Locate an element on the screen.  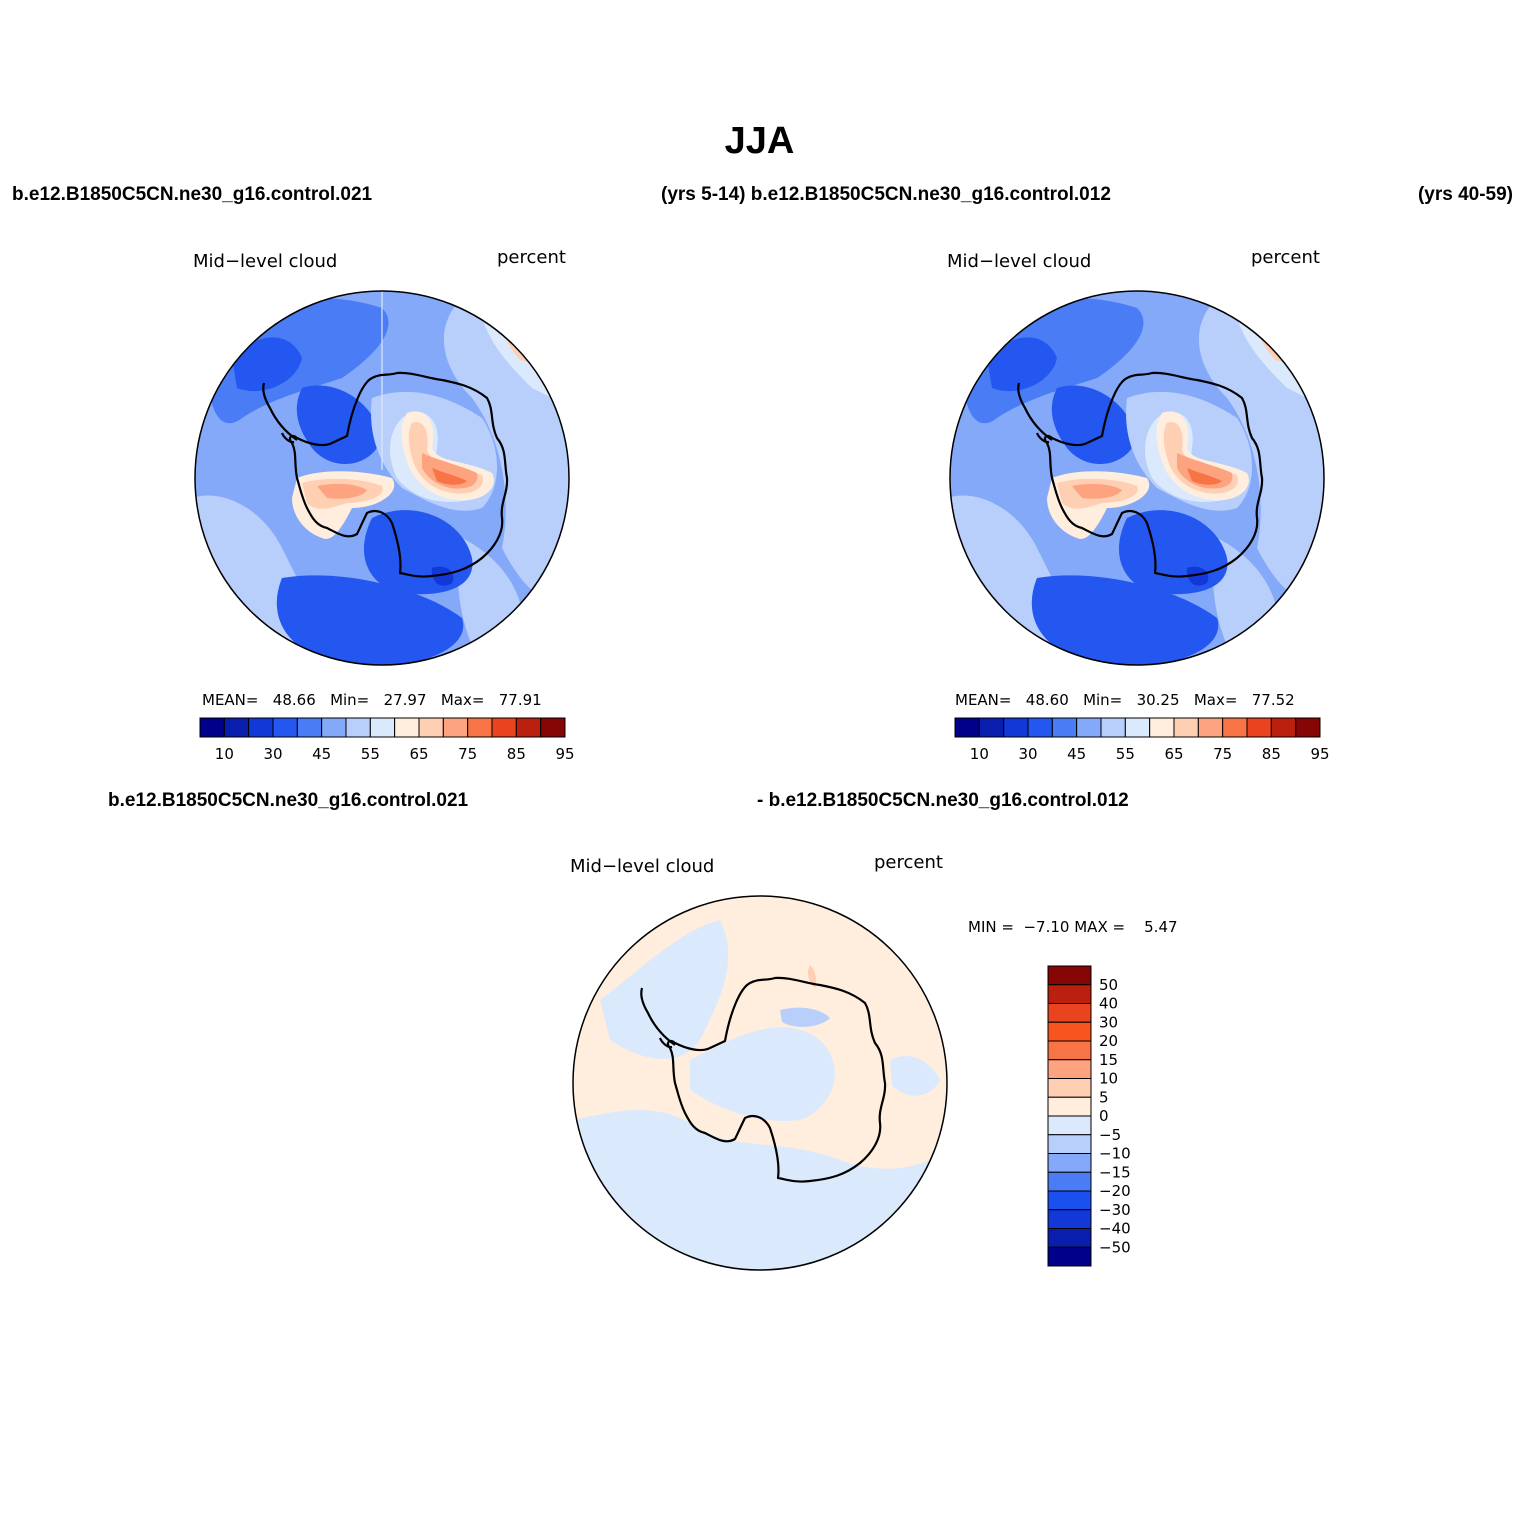
panel2-colorbar-tick-label: 75 is located at coordinates (1222, 754).